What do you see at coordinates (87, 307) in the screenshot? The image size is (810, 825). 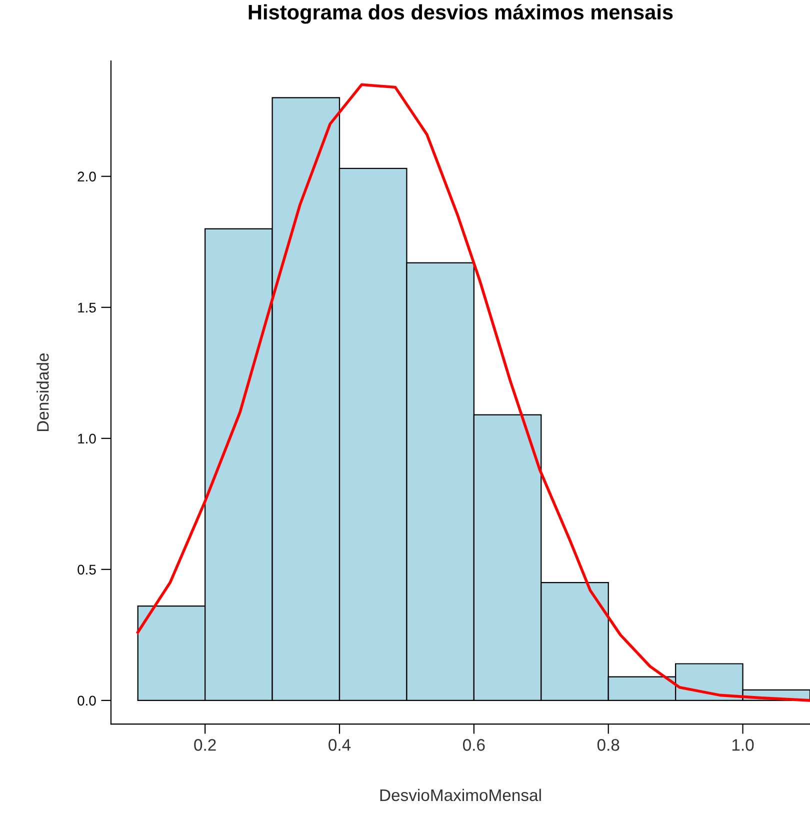 I see `y-tick-label: 1.5` at bounding box center [87, 307].